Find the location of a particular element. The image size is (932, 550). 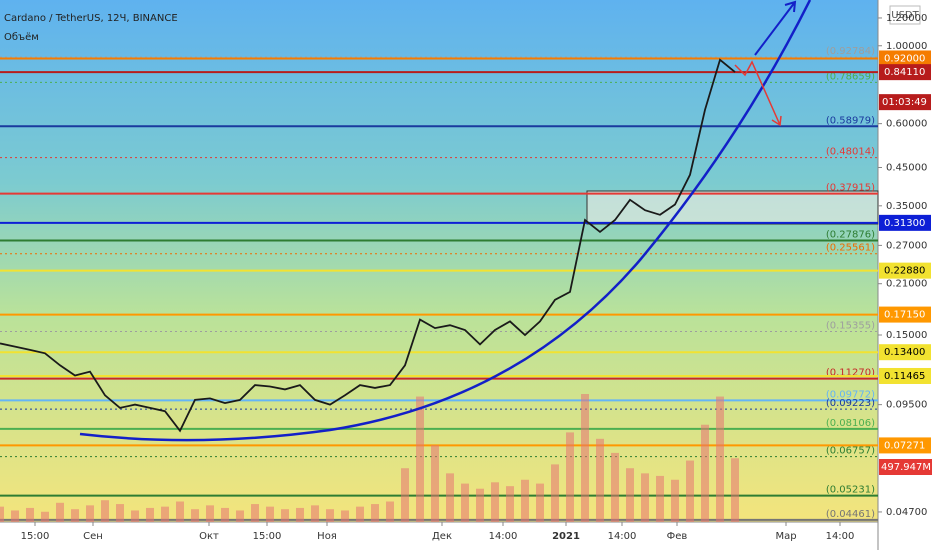

y-tick-label: 1.20000 is located at coordinates (906, 18).